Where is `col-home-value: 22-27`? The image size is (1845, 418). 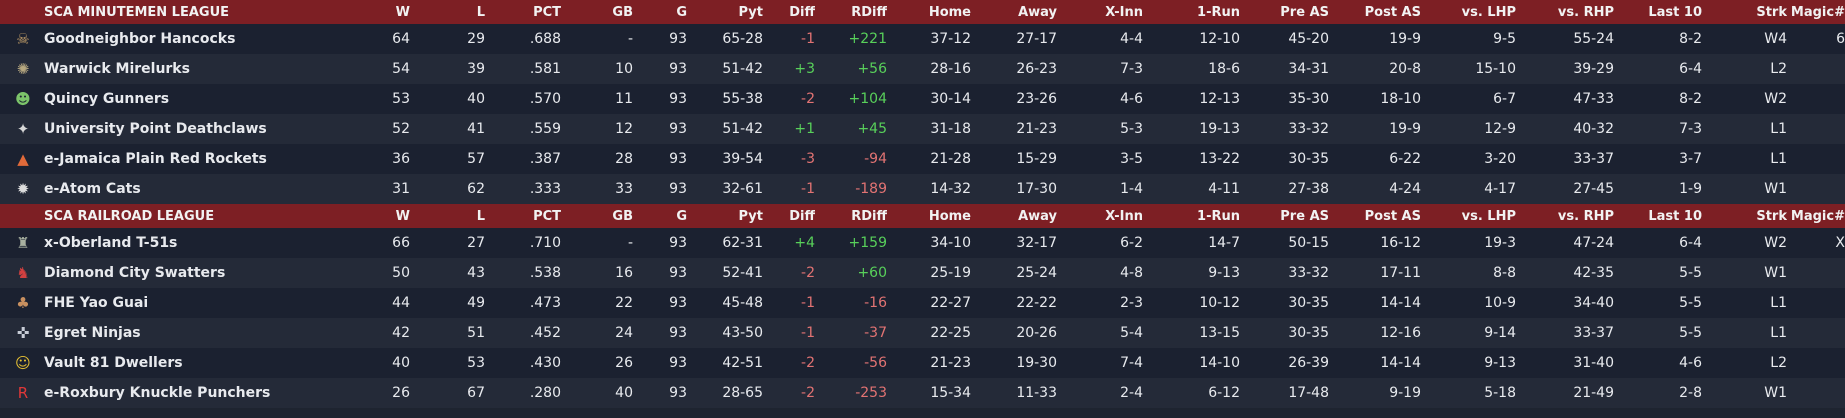
col-home-value: 22-27 is located at coordinates (950, 303).